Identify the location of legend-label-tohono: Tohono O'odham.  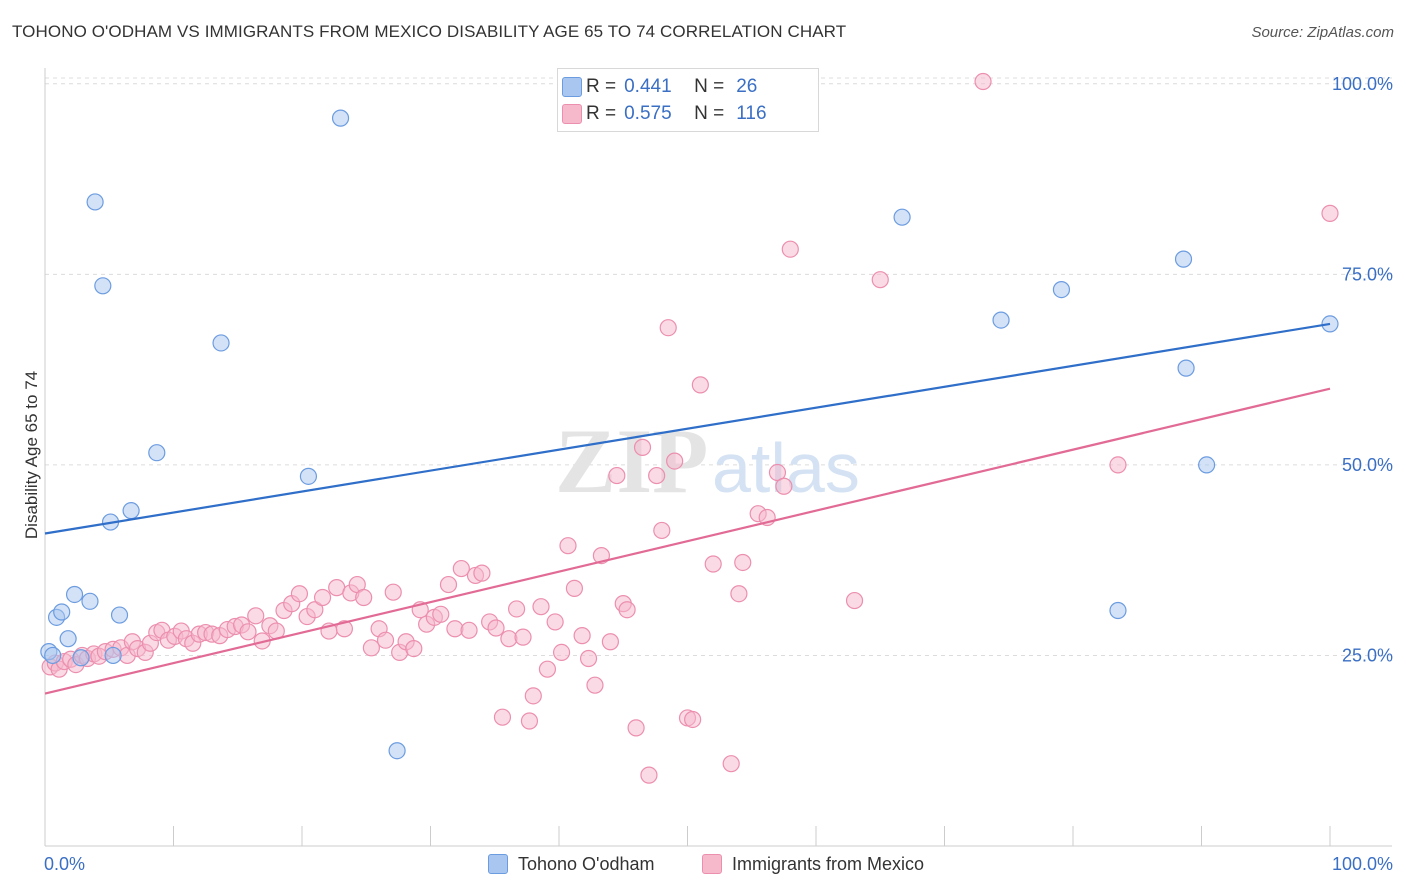
(586, 863).